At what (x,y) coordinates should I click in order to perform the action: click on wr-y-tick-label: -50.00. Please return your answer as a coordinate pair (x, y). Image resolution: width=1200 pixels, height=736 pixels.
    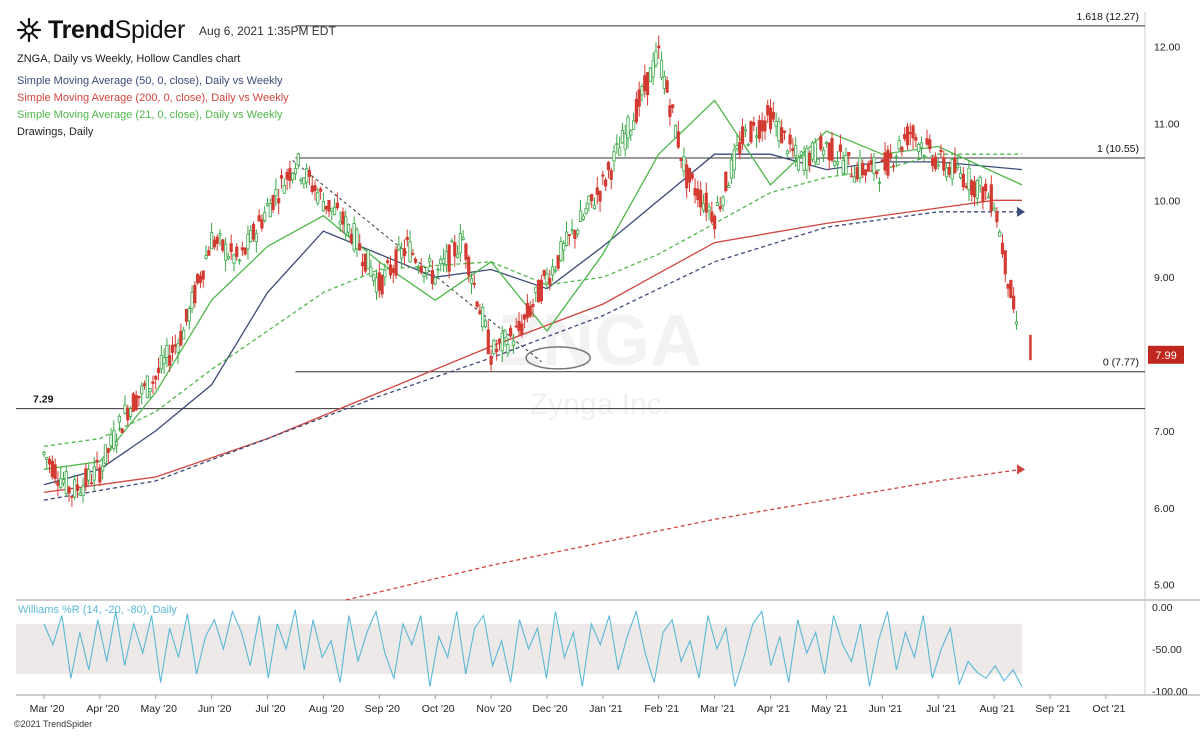
    Looking at the image, I should click on (1167, 650).